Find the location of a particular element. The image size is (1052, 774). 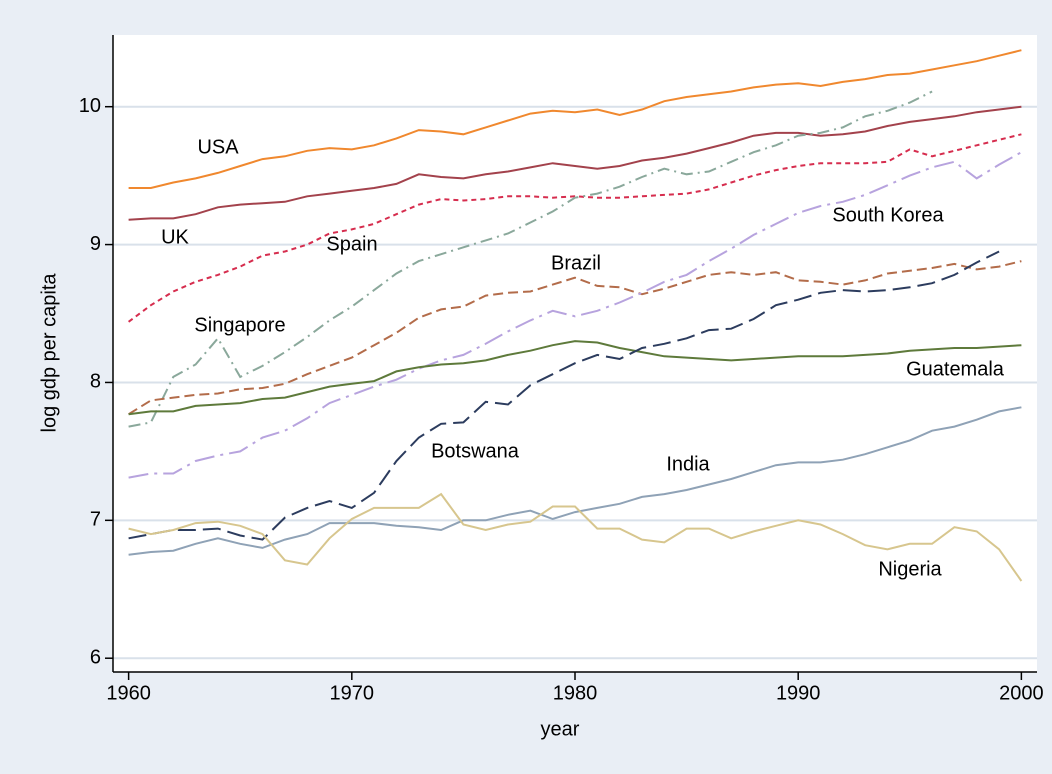

x-tick-label: 1960 is located at coordinates (128, 693).